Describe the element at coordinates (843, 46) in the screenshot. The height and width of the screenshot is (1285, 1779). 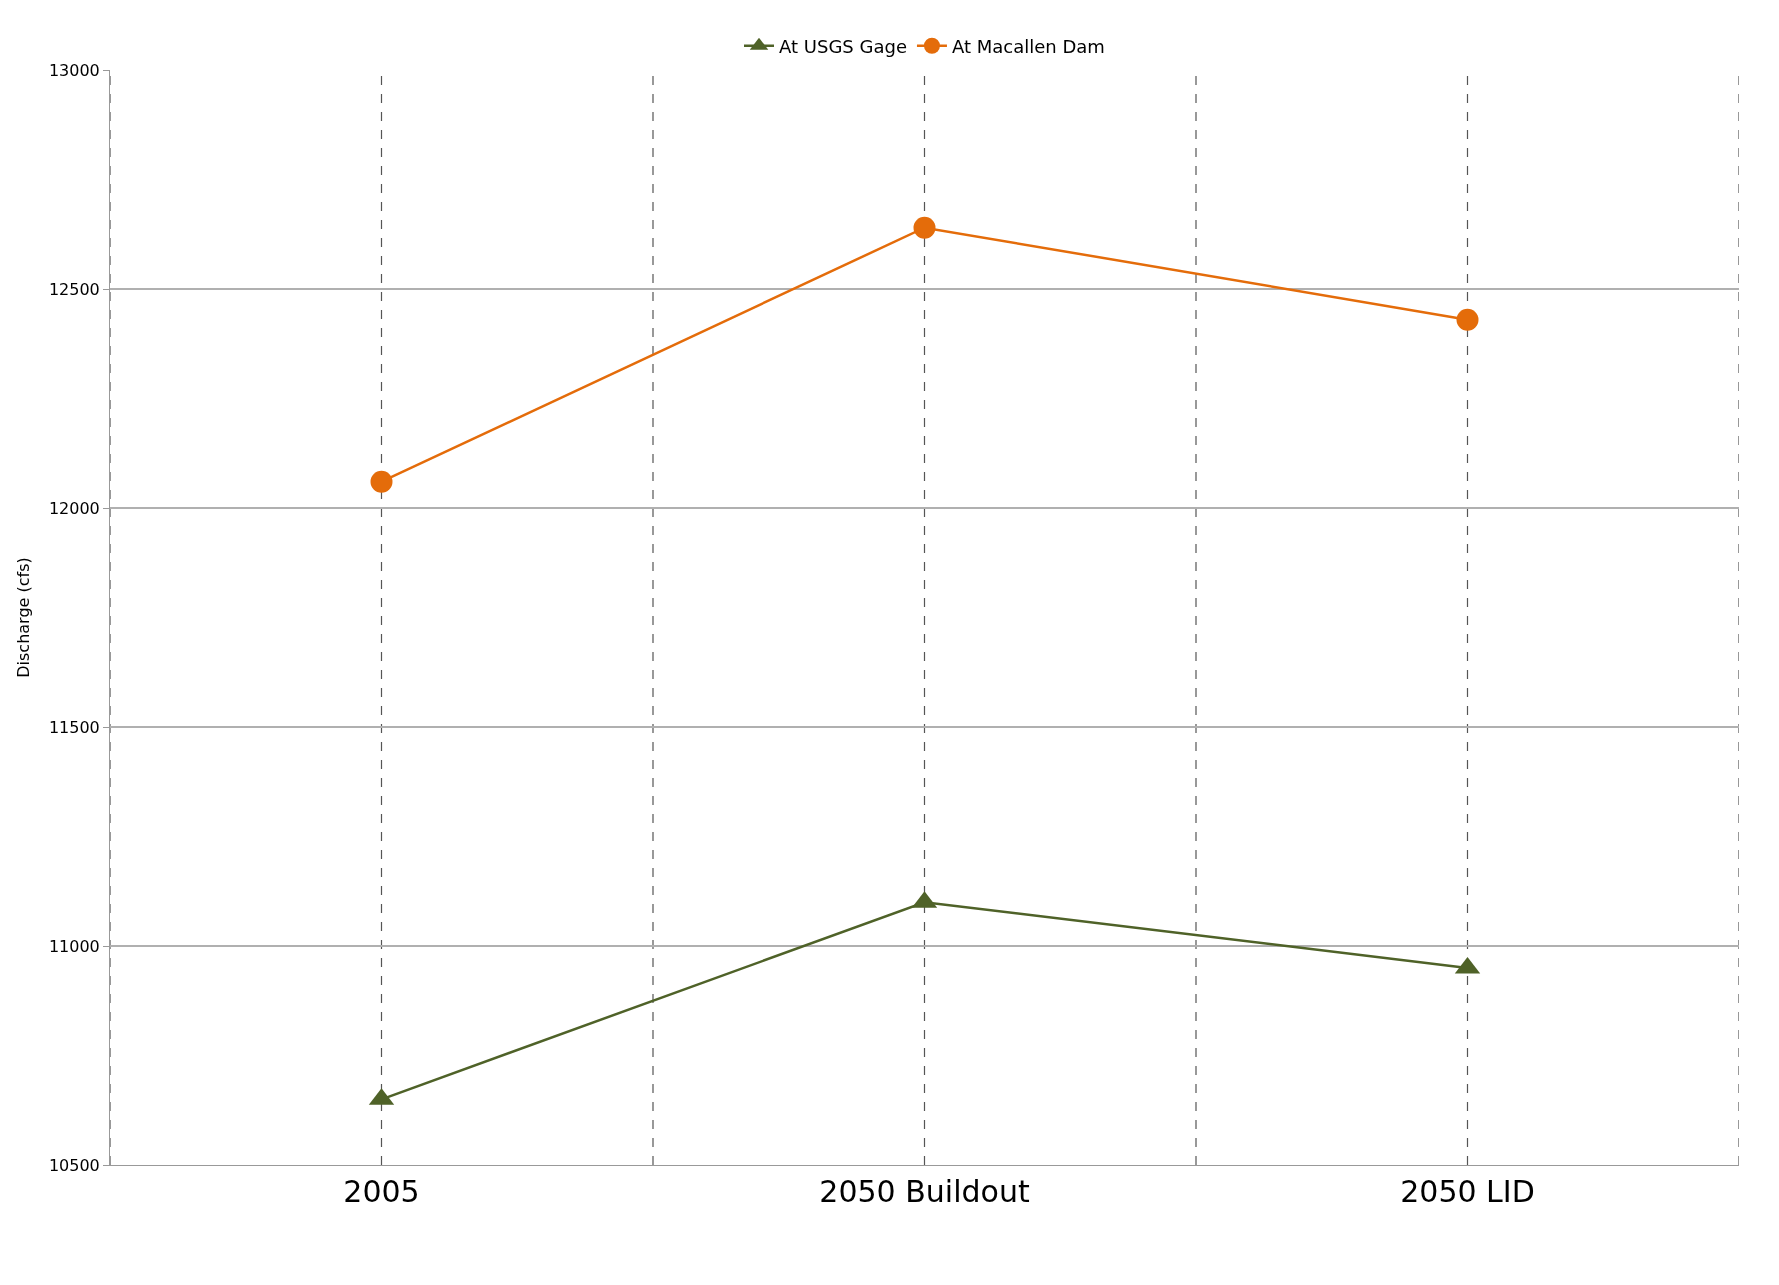
I see `legend-label: At USGS Gage` at that location.